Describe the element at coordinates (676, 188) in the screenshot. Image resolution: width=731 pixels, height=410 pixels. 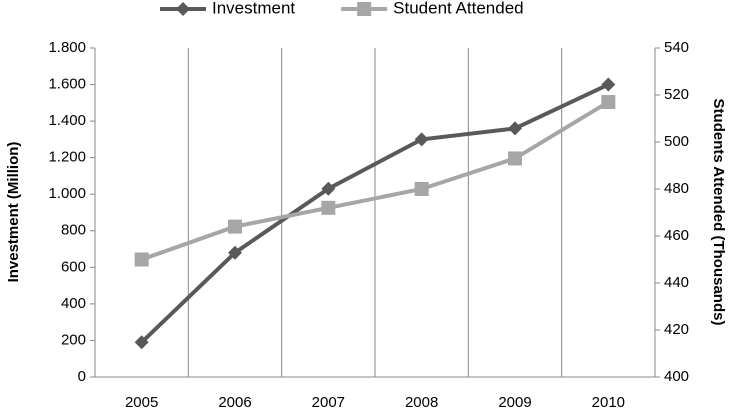
I see `y2-tick-label: 480` at that location.